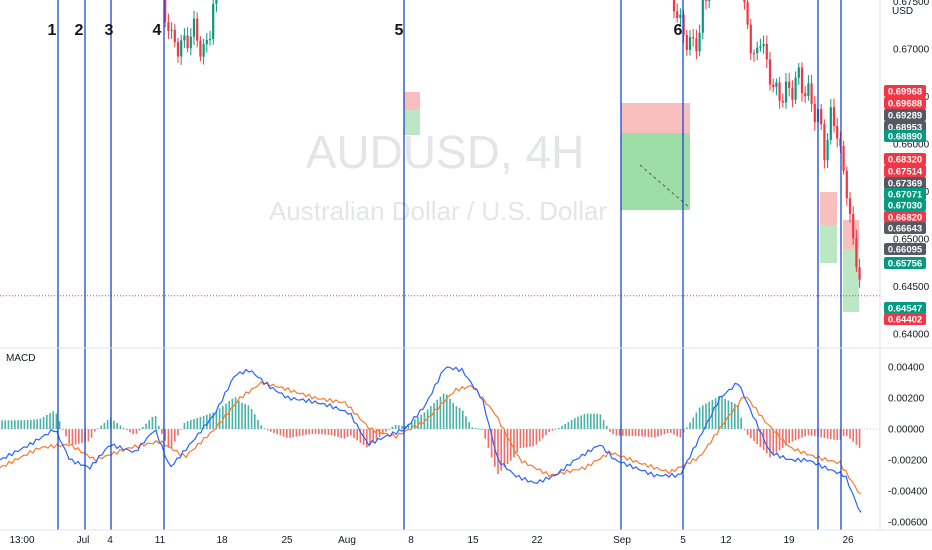  I want to click on macd-tick-label: 0.00000, so click(906, 430).